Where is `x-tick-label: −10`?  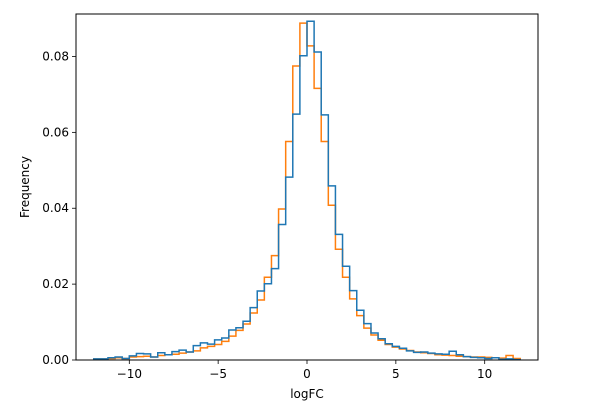
x-tick-label: −10 is located at coordinates (129, 374).